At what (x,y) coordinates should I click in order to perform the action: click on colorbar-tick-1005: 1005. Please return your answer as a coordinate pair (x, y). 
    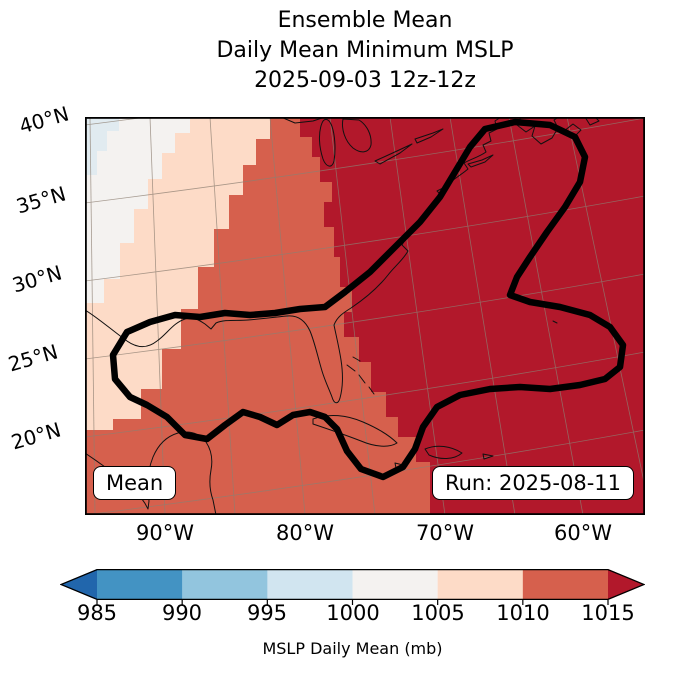
    Looking at the image, I should click on (438, 613).